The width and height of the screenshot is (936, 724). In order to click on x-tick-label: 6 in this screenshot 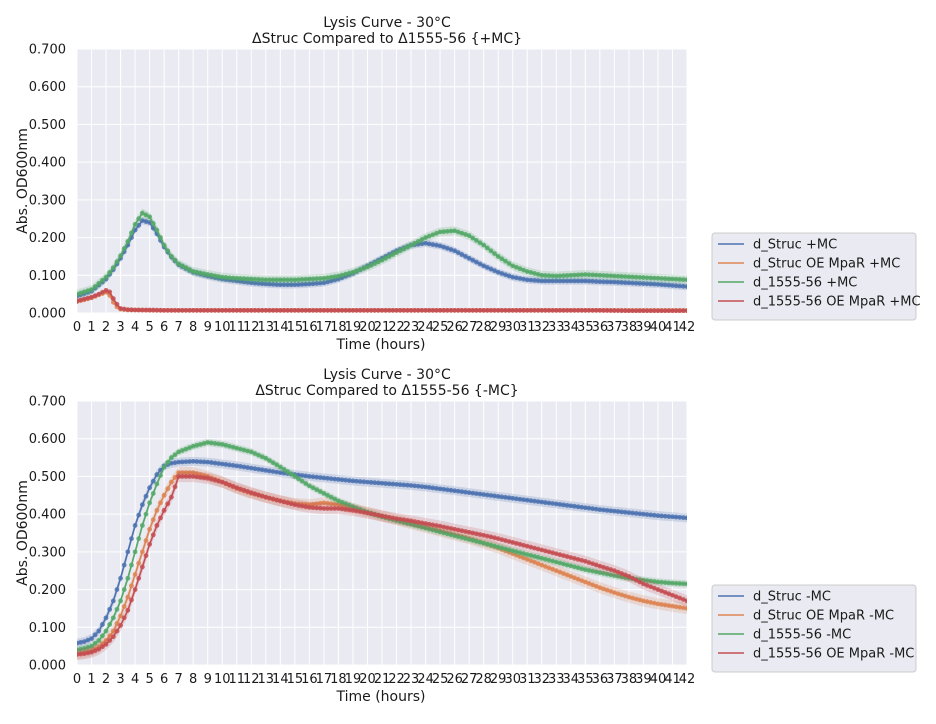, I will do `click(164, 679)`.